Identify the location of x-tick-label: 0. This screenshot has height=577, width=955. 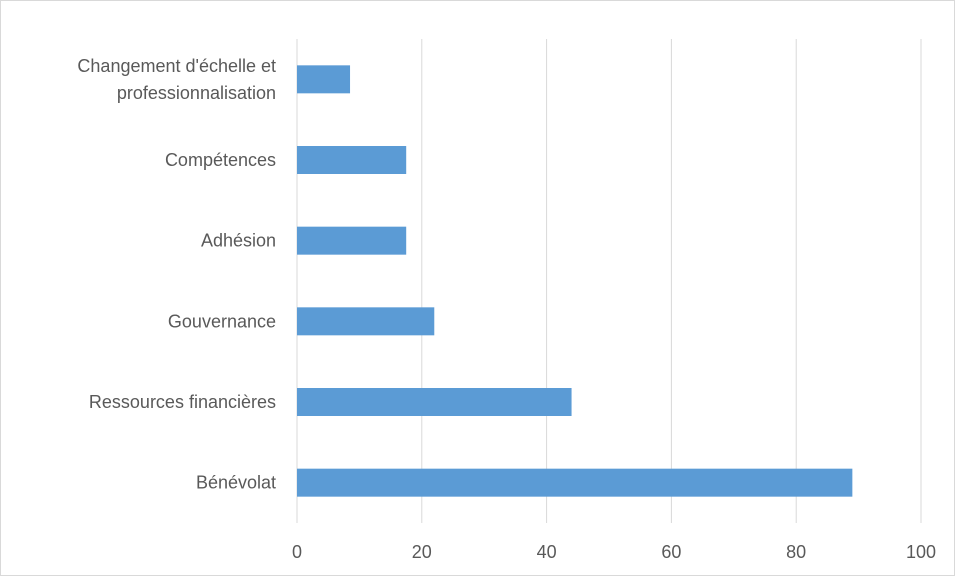
(297, 552).